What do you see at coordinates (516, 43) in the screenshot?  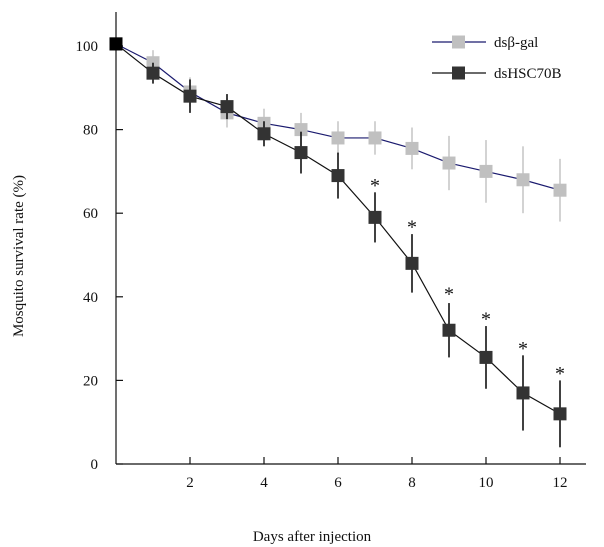 I see `legend-label: dsβ-gal` at bounding box center [516, 43].